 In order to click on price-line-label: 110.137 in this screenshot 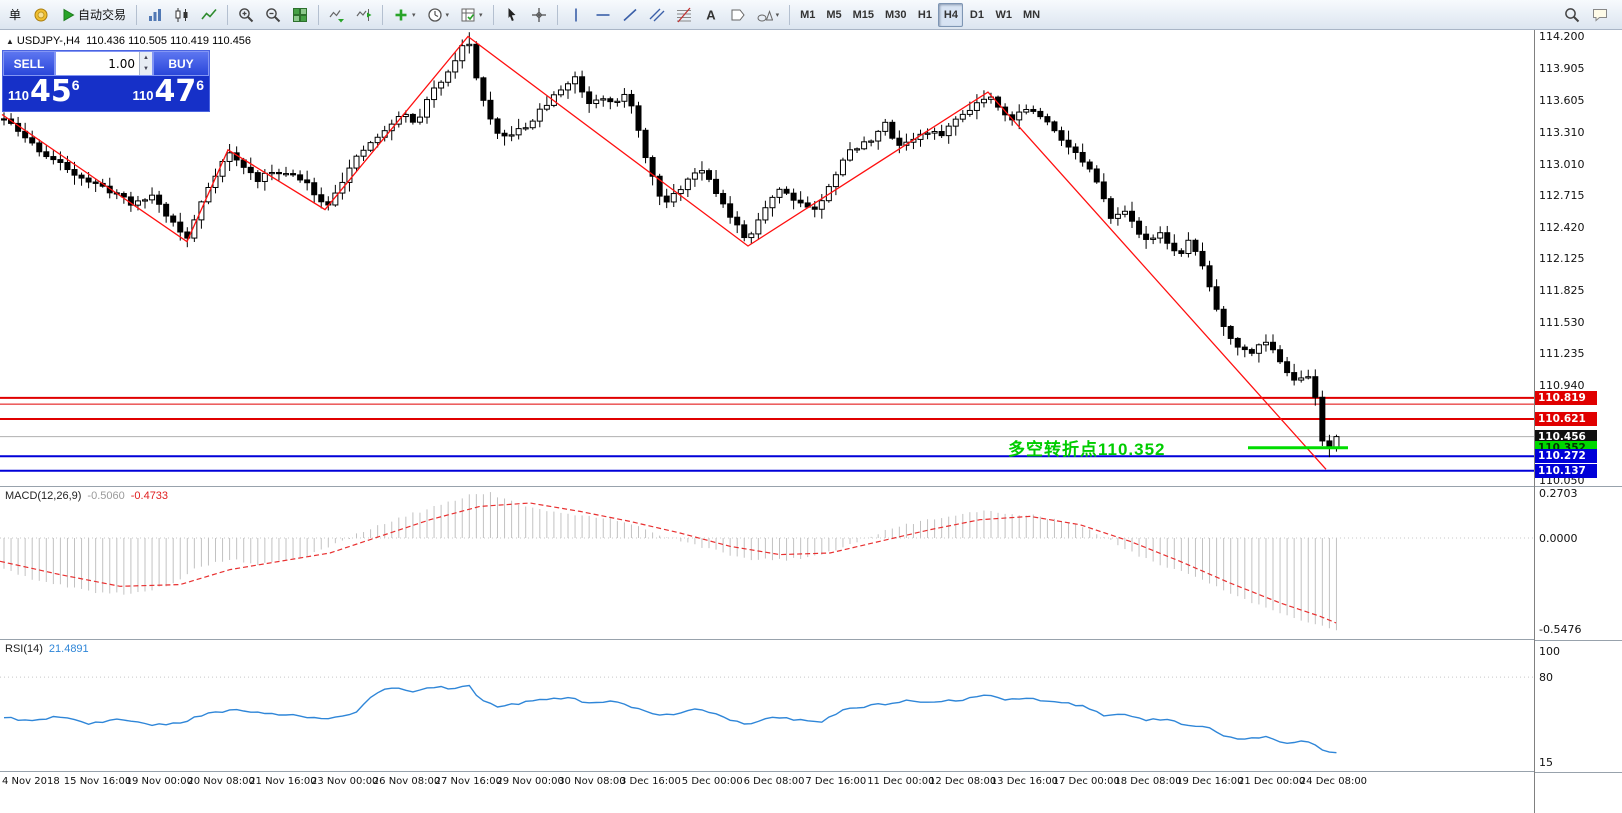, I will do `click(1566, 470)`.